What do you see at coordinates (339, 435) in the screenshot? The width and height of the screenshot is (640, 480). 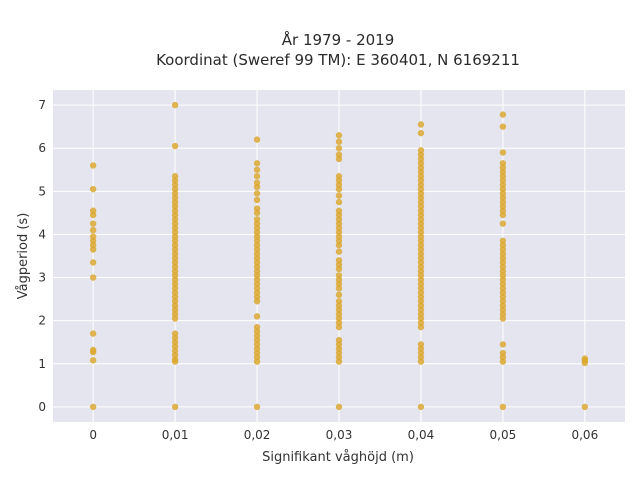 I see `x-tick-label: 0,03` at bounding box center [339, 435].